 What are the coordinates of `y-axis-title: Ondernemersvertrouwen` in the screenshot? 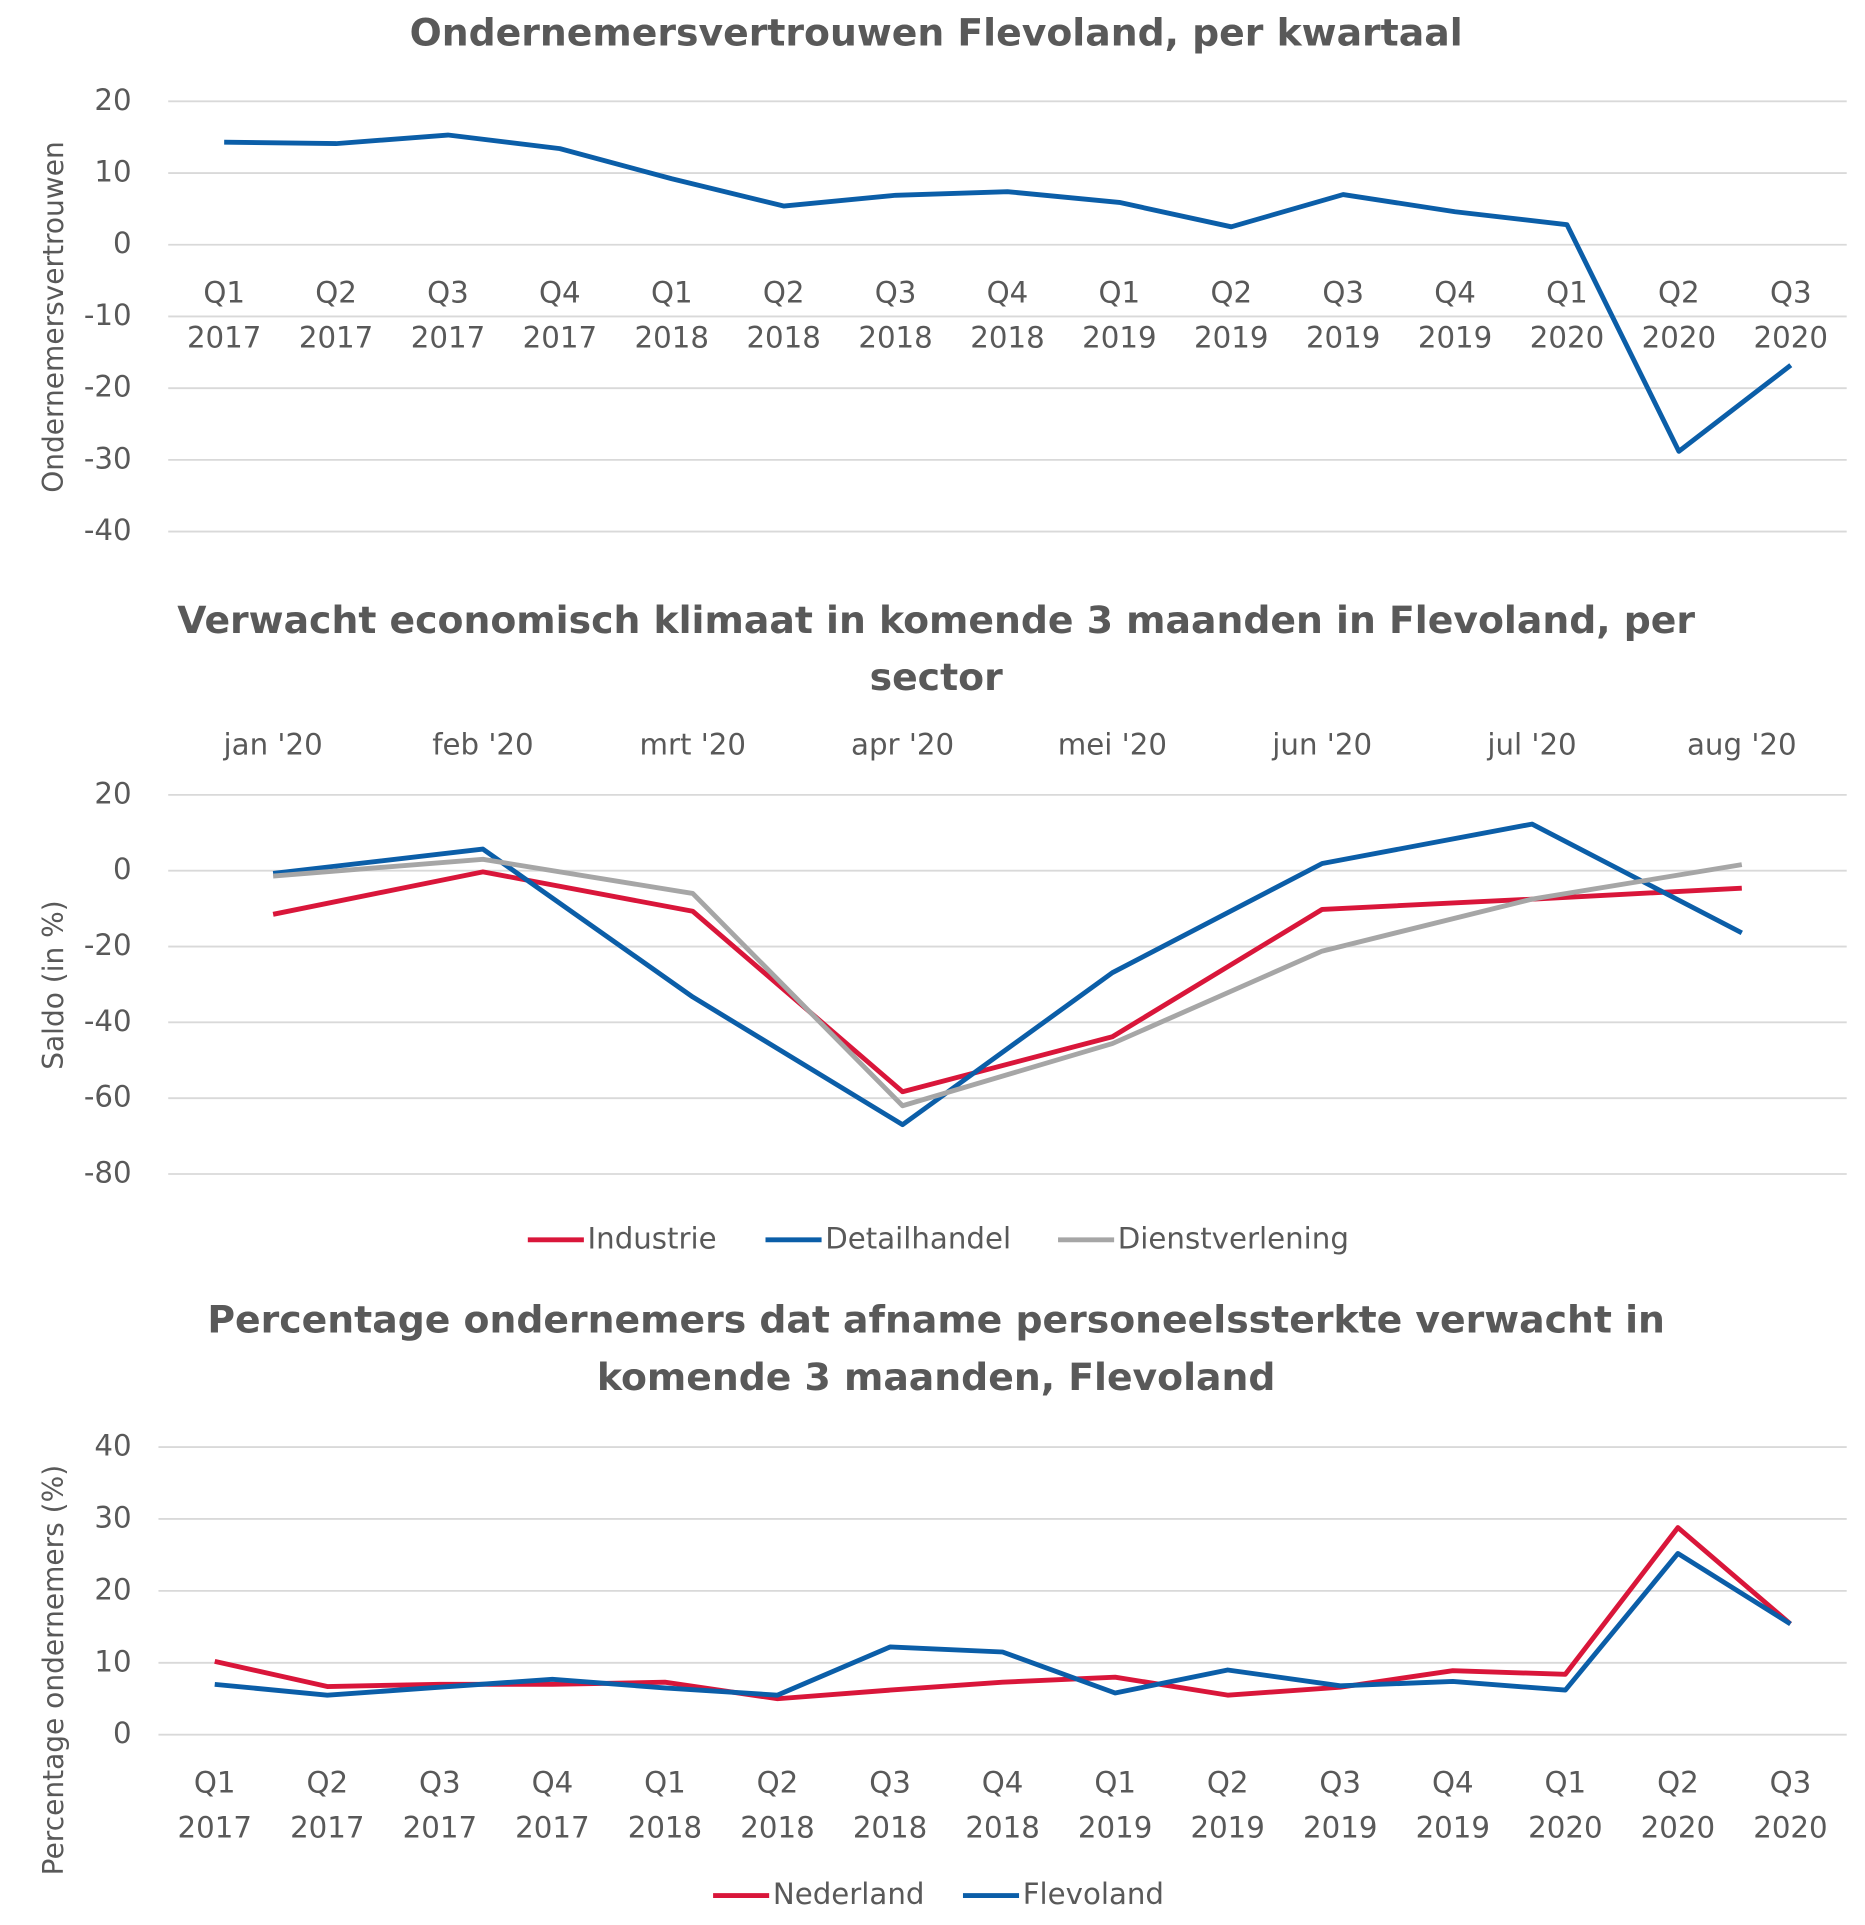 It's located at (53, 317).